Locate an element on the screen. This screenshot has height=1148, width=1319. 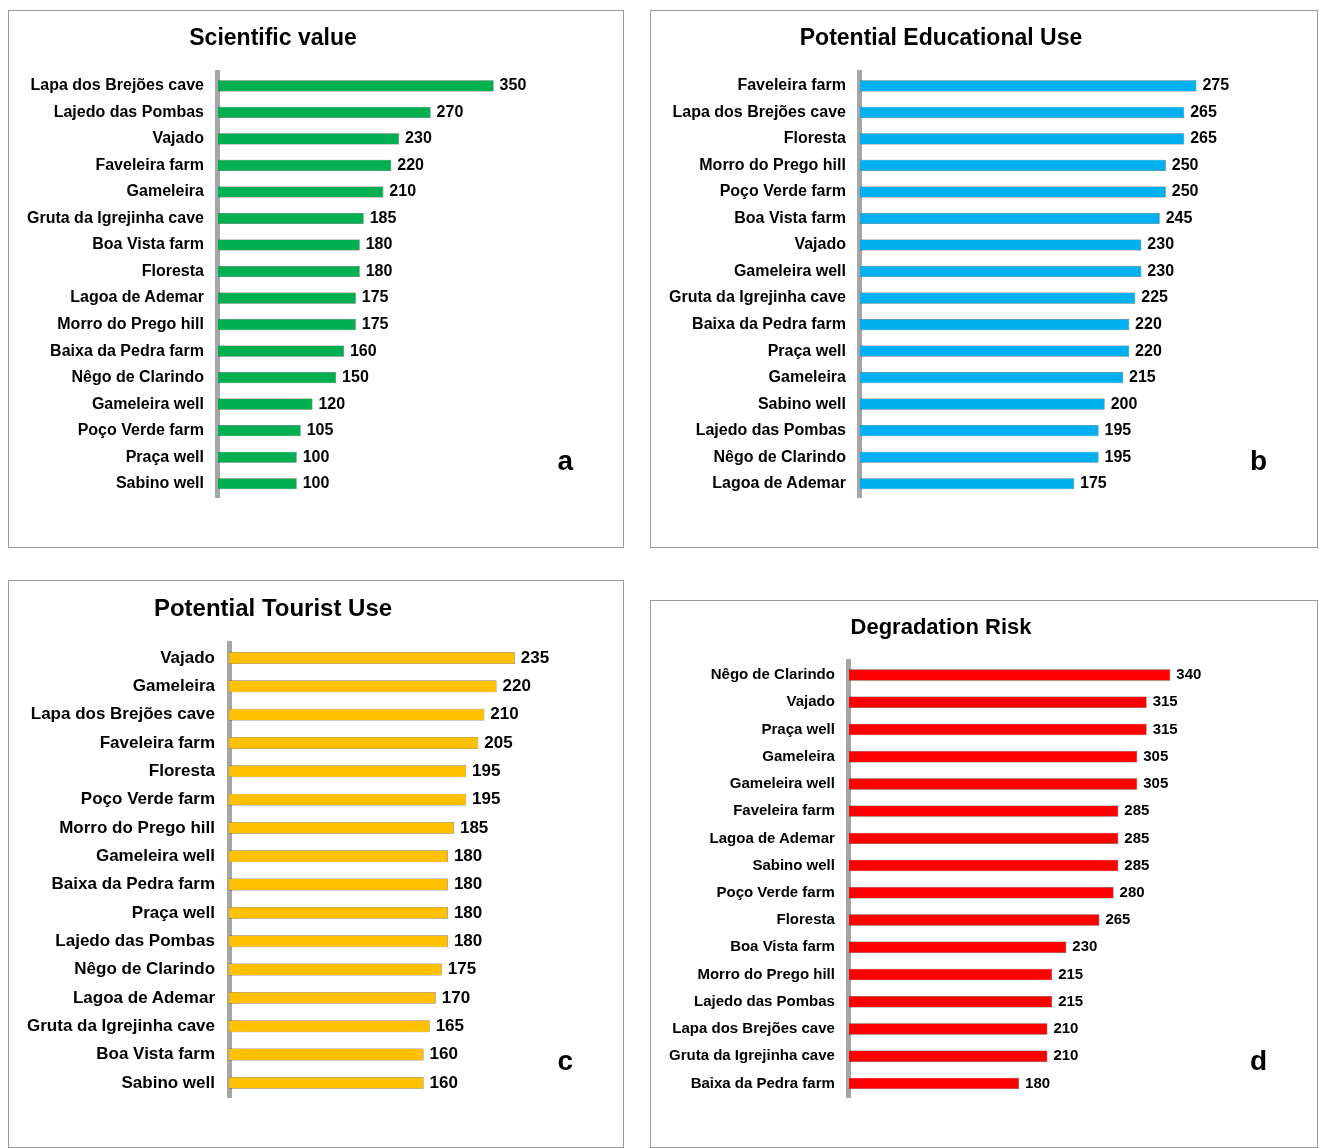
data-label: 280 is located at coordinates (1132, 891).